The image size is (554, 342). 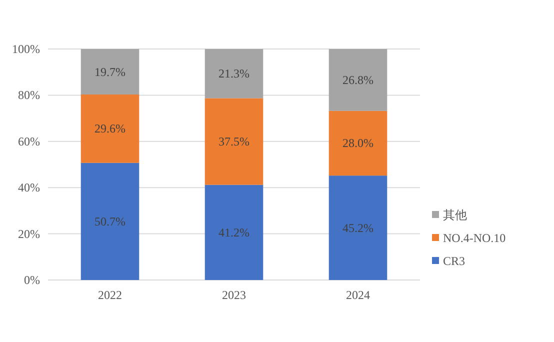 I want to click on x-tick-label: 2022, so click(x=110, y=295).